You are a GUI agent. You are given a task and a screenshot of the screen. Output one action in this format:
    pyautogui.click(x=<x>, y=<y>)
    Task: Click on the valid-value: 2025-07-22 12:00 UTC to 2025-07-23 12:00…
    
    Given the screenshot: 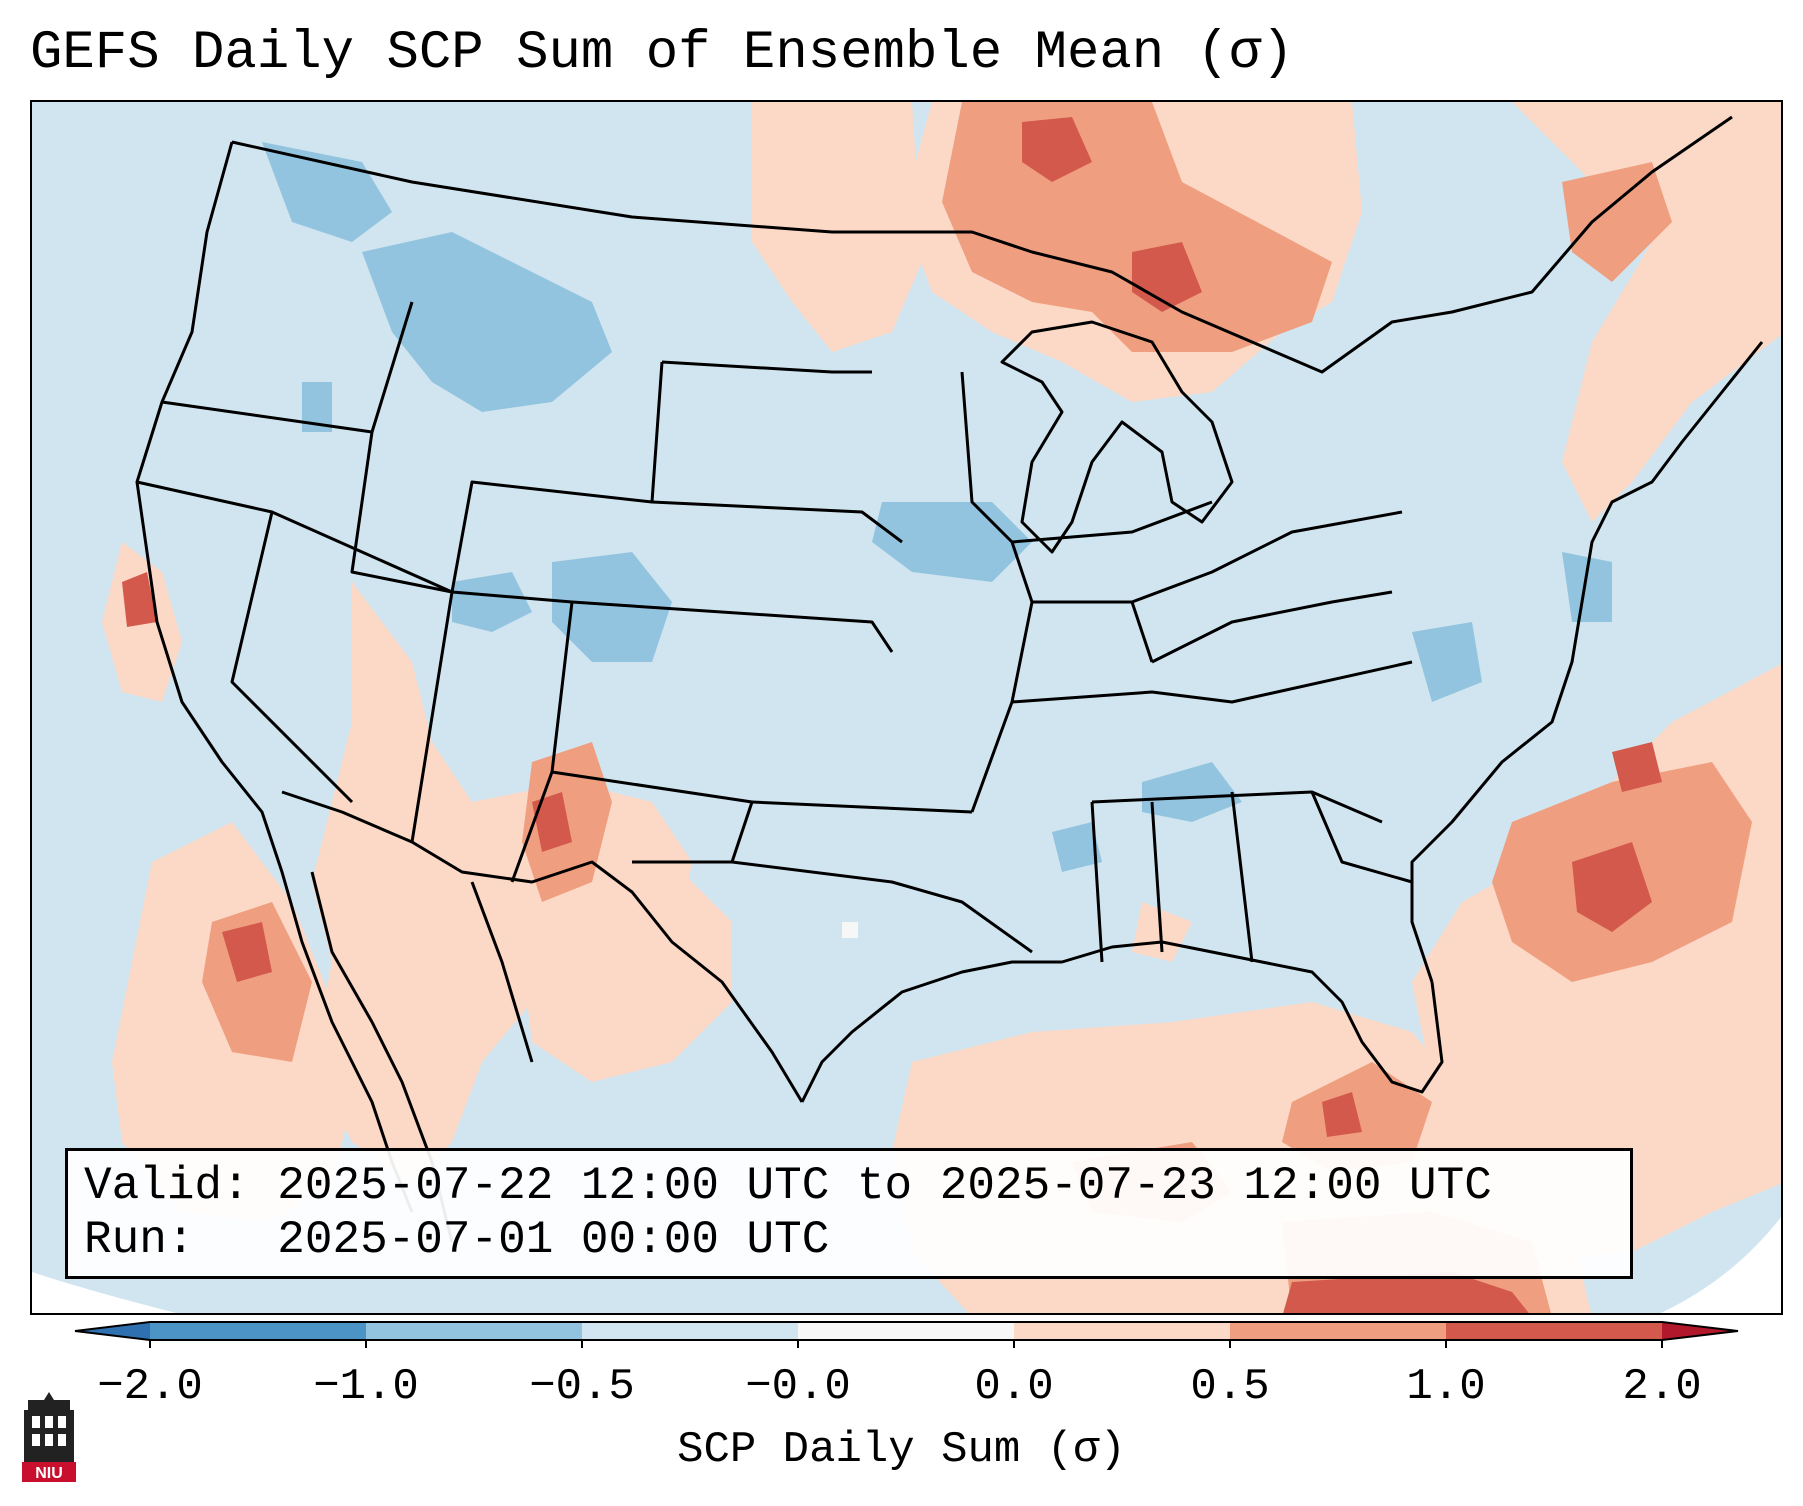 What is the action you would take?
    pyautogui.click(x=884, y=1186)
    